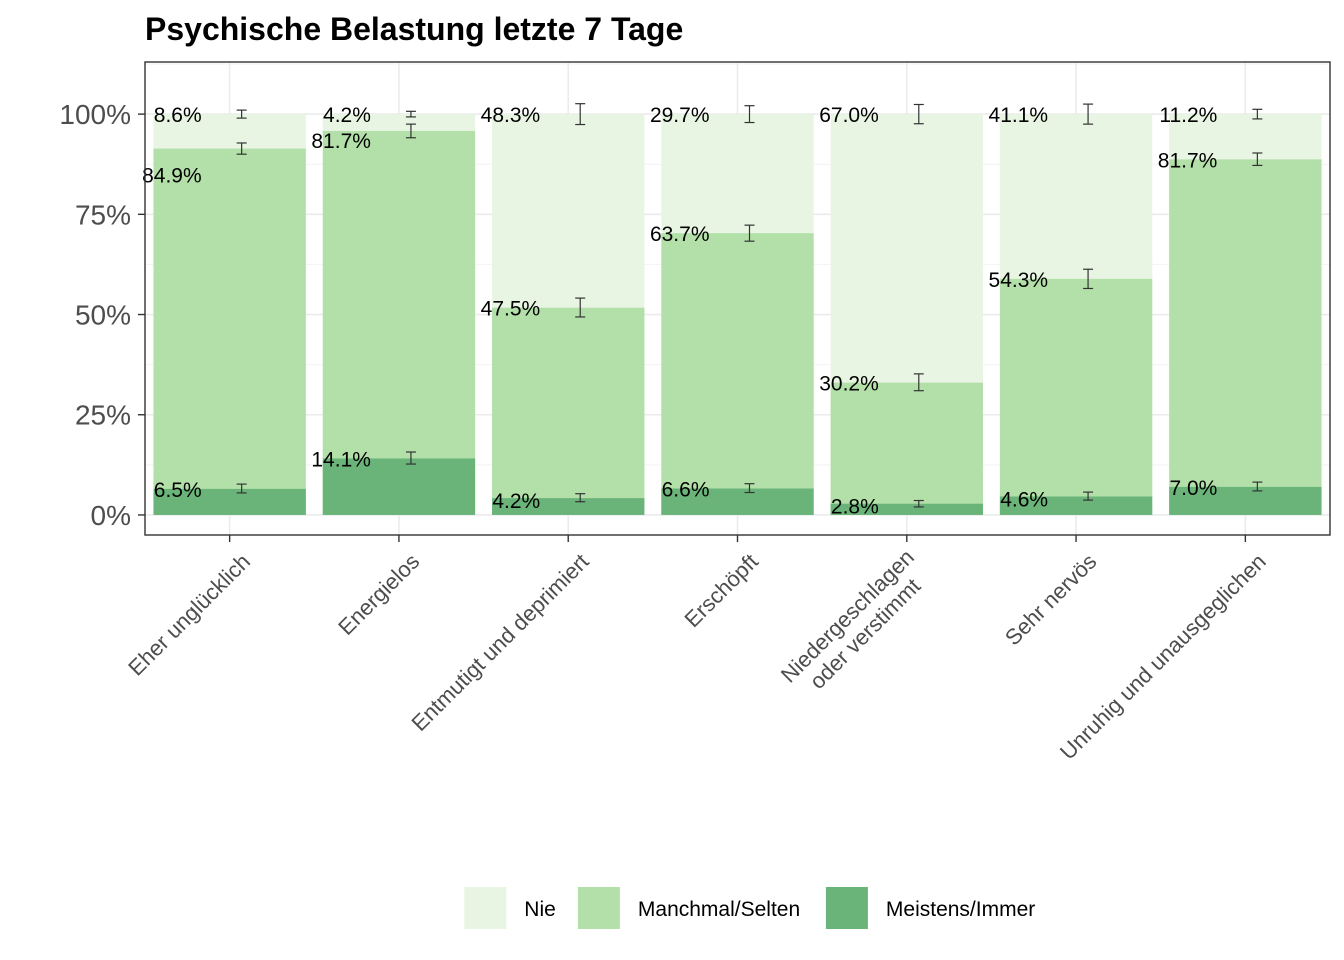 The height and width of the screenshot is (960, 1344). I want to click on legend: Nie Manchmal/Selten Meistens/Immer, so click(749, 908).